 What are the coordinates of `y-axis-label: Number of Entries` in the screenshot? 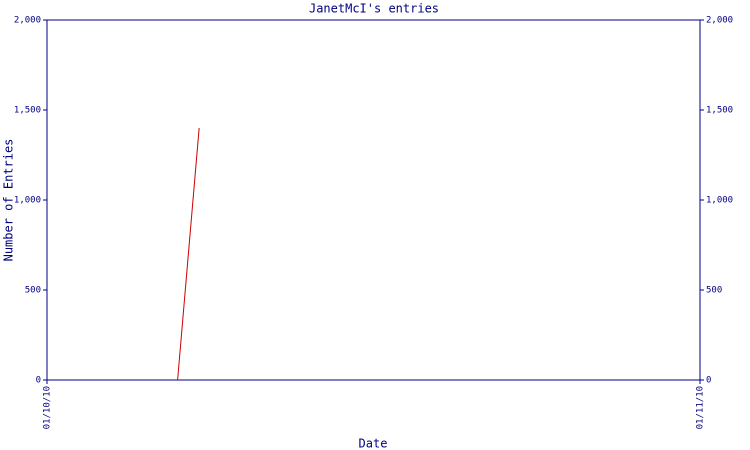 It's located at (9, 200).